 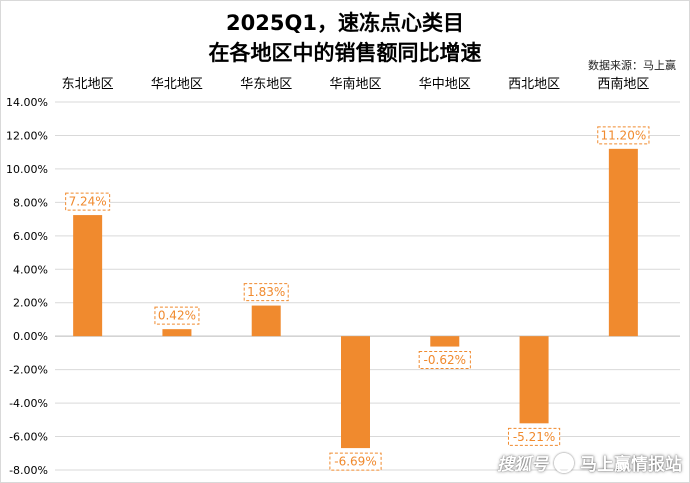 I want to click on y-tick-label: 2.00%, so click(x=30, y=303).